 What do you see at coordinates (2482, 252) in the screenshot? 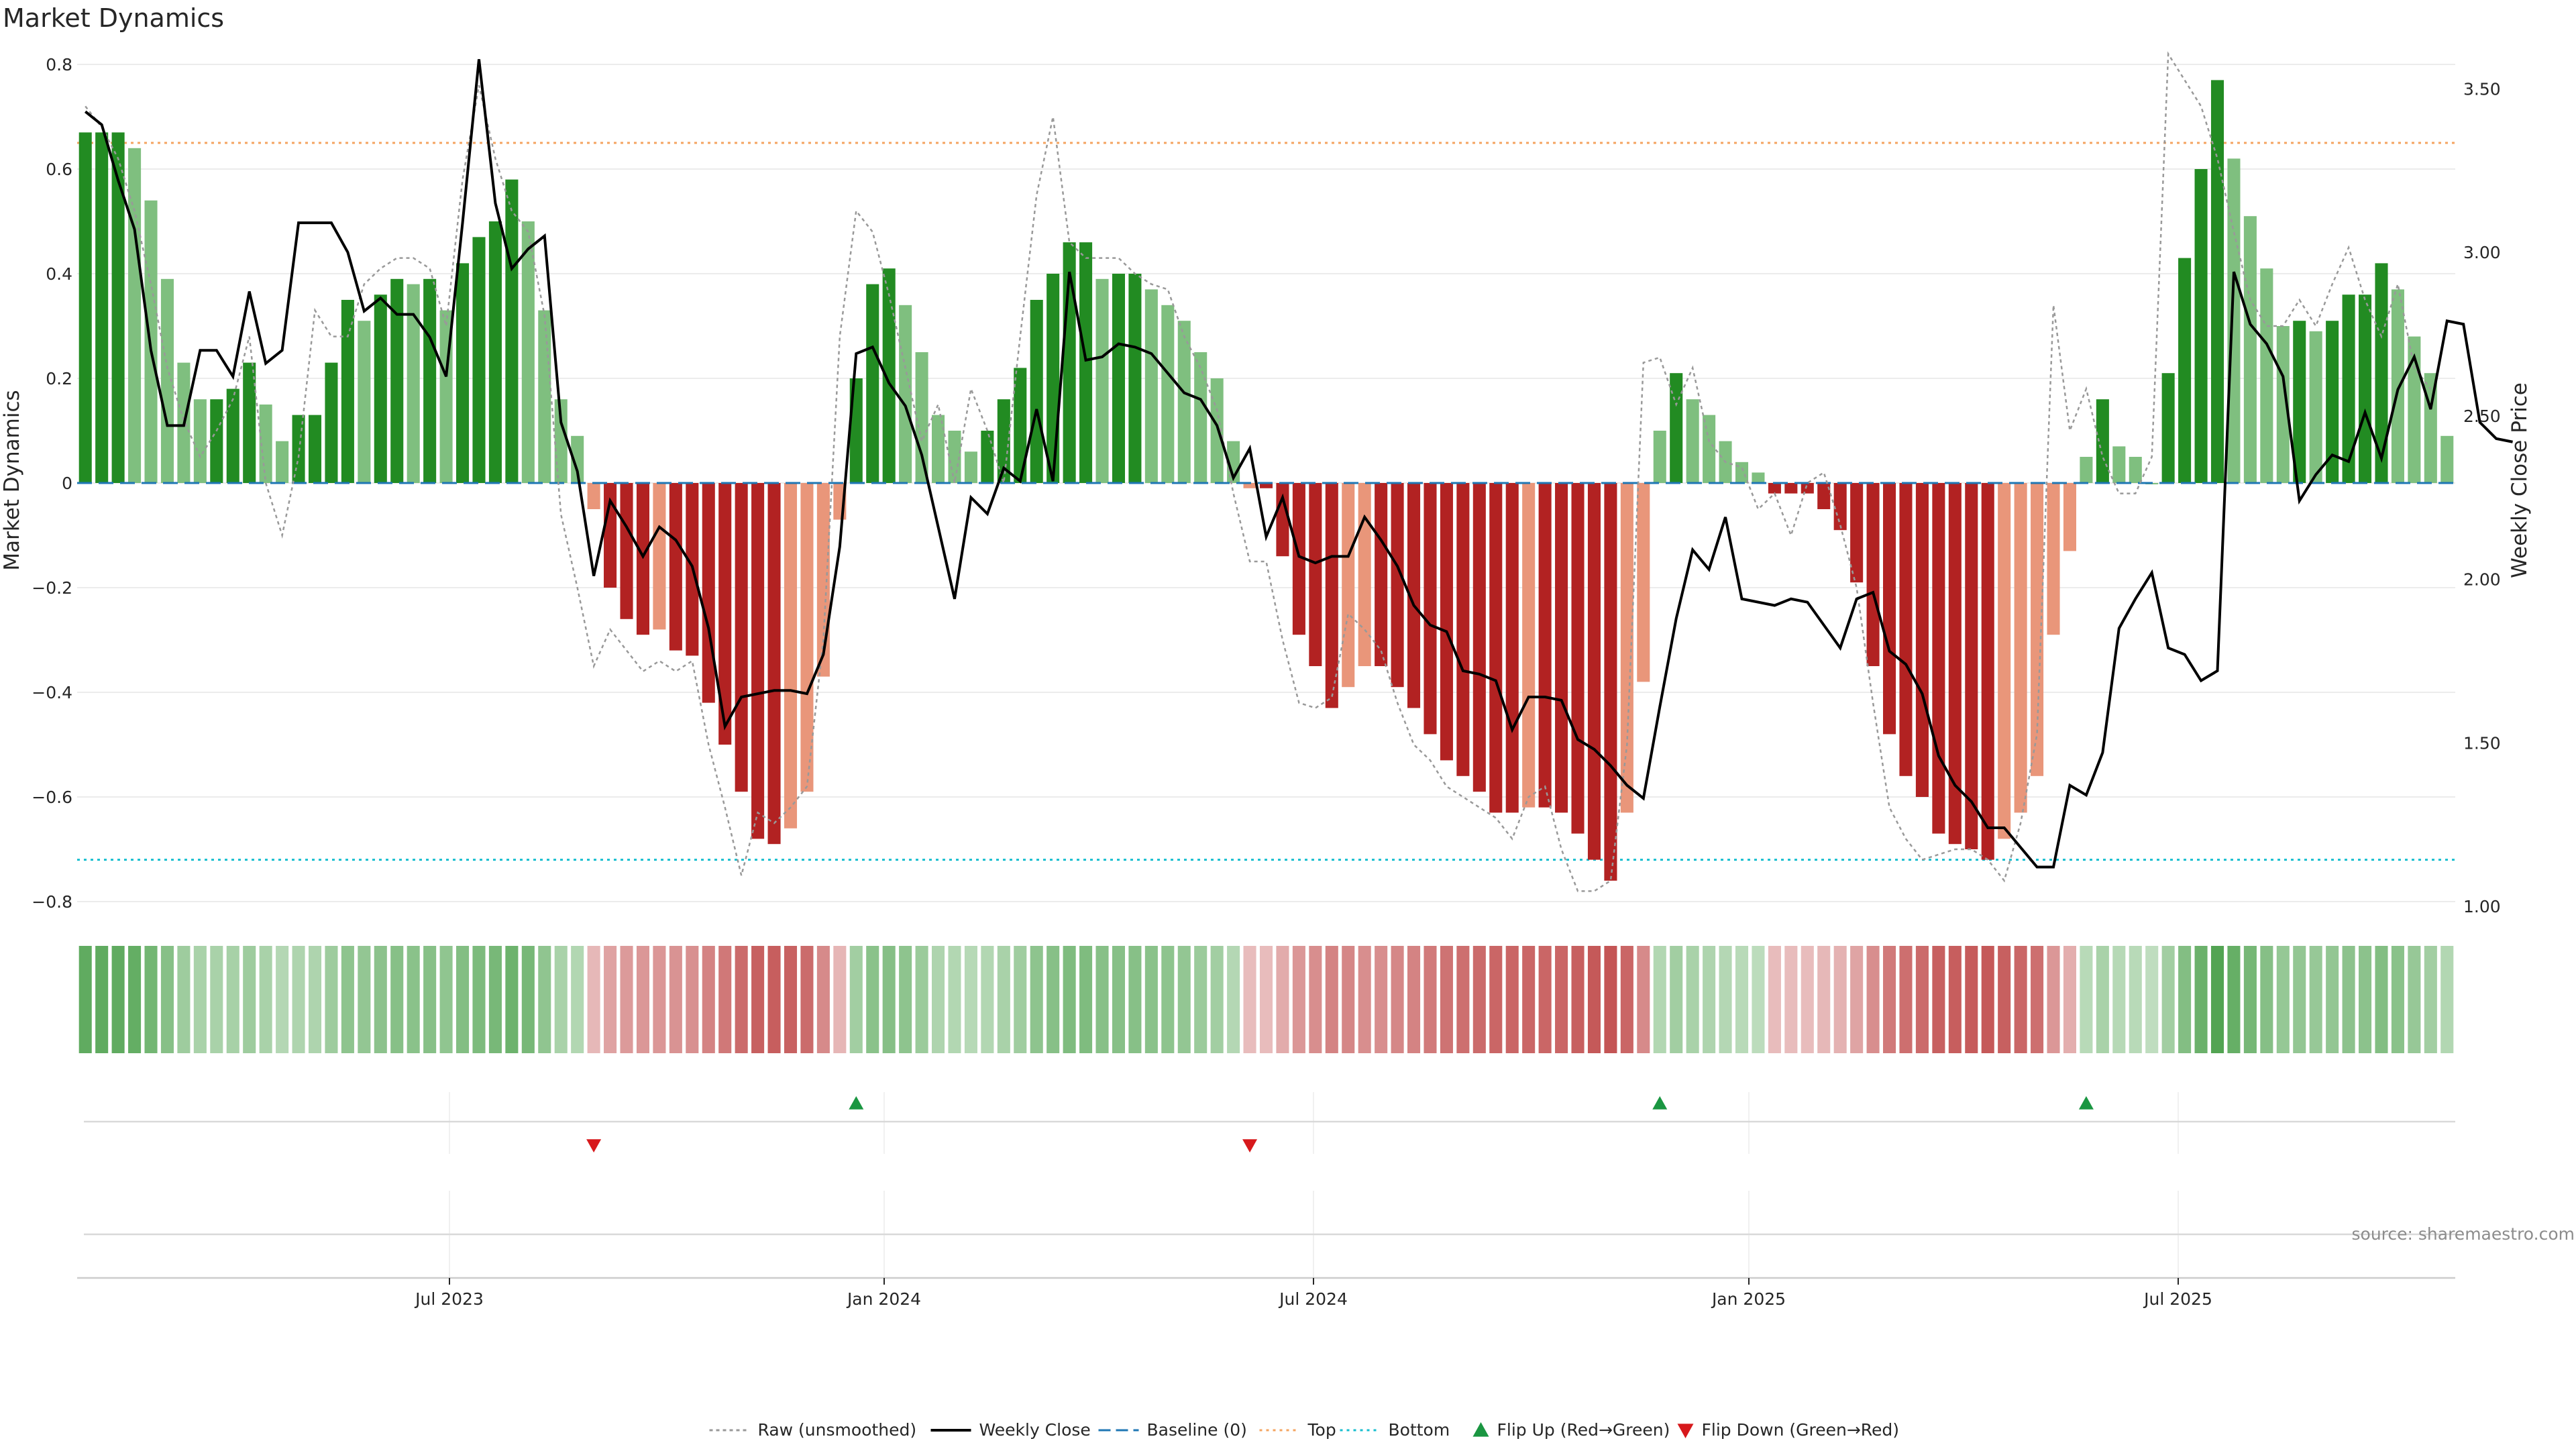
I see `right-tick-label: 3.00` at bounding box center [2482, 252].